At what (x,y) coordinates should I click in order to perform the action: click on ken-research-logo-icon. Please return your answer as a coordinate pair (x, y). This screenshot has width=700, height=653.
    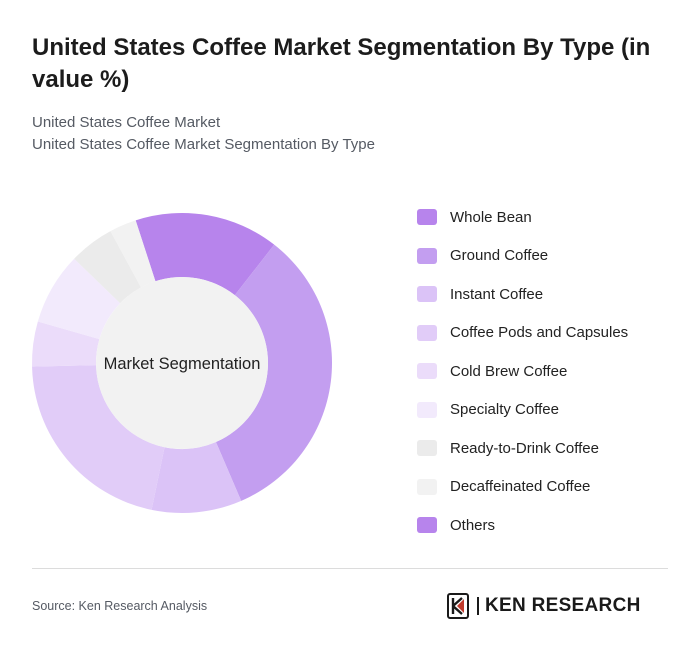
    Looking at the image, I should click on (458, 606).